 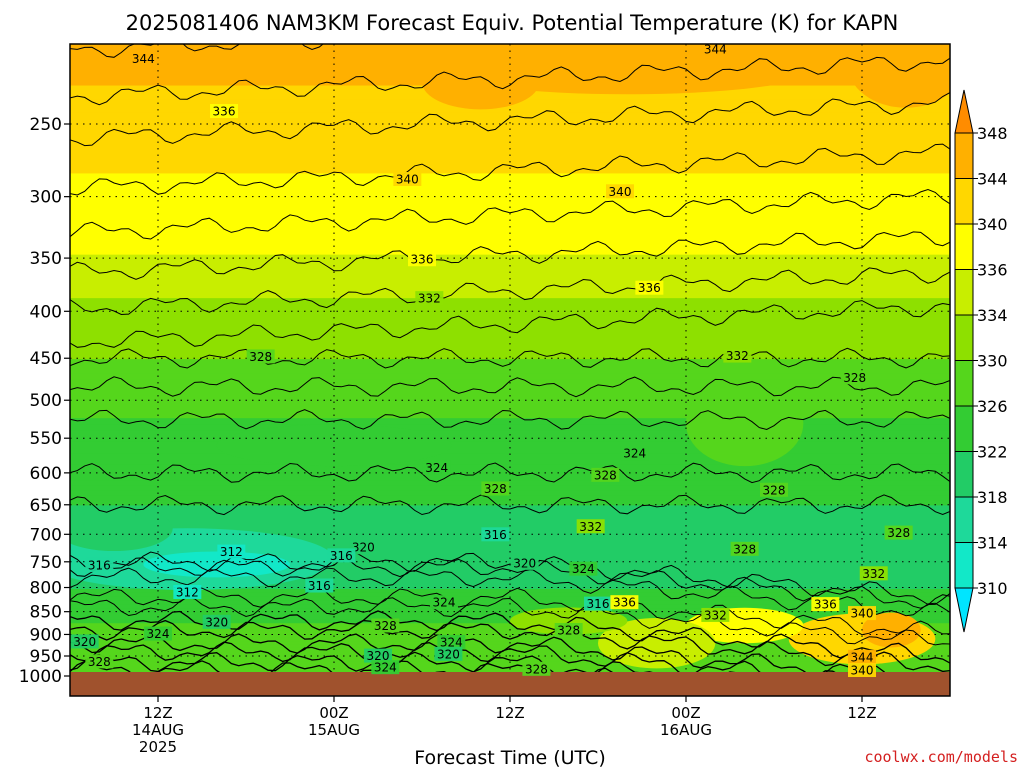 What do you see at coordinates (157, 713) in the screenshot?
I see `x-tick-label: 12Z` at bounding box center [157, 713].